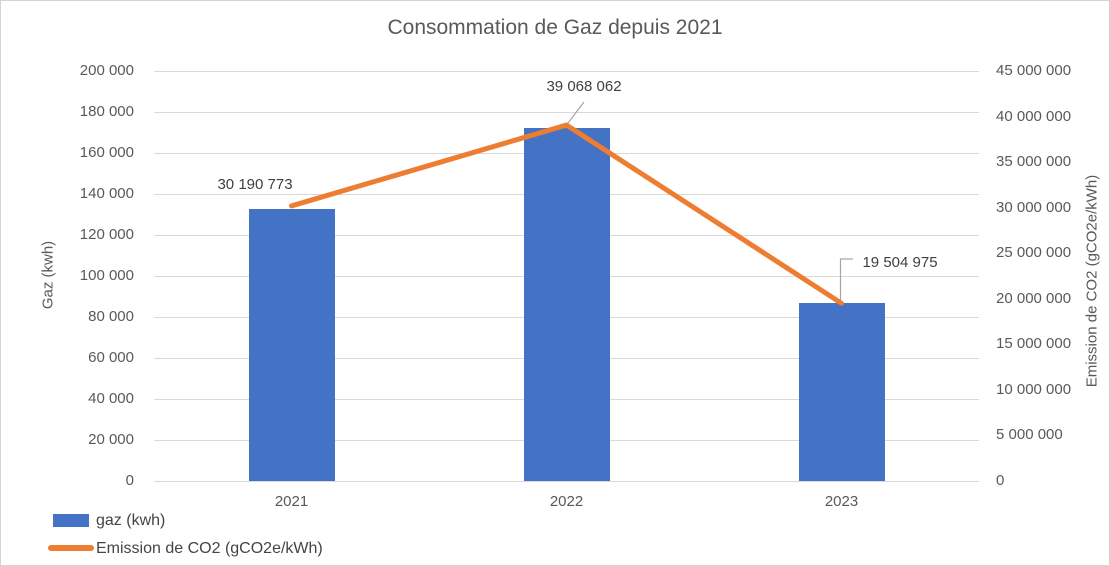 This screenshot has height=566, width=1110. What do you see at coordinates (1034, 70) in the screenshot?
I see `right-axis-tick-label: 45 000 000` at bounding box center [1034, 70].